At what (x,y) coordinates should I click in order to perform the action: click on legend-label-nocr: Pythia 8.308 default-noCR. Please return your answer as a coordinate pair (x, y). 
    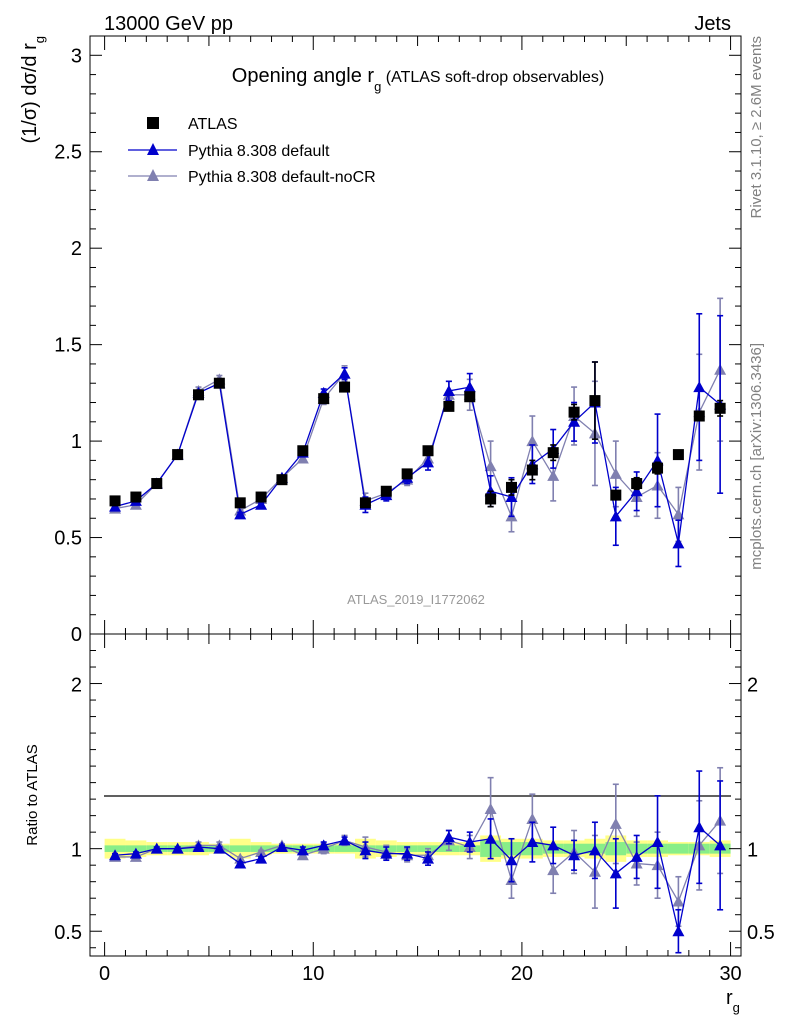
    Looking at the image, I should click on (282, 177).